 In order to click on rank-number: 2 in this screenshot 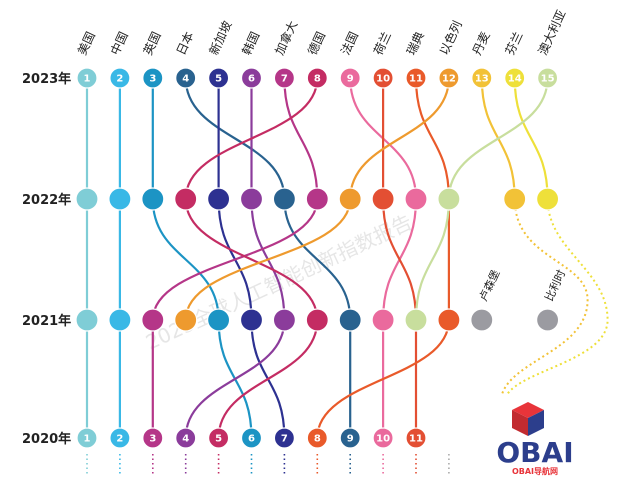, I will do `click(119, 79)`.